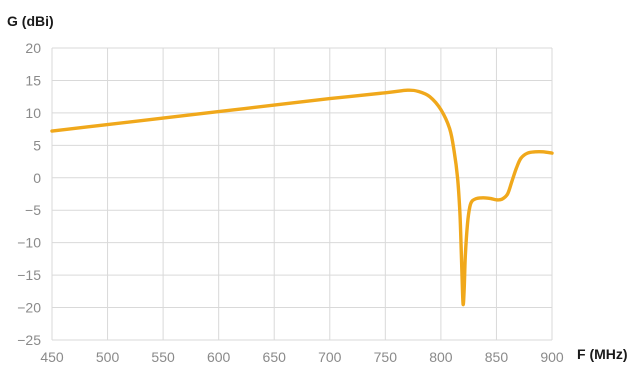  What do you see at coordinates (29, 243) in the screenshot?
I see `y-tick-label: −10` at bounding box center [29, 243].